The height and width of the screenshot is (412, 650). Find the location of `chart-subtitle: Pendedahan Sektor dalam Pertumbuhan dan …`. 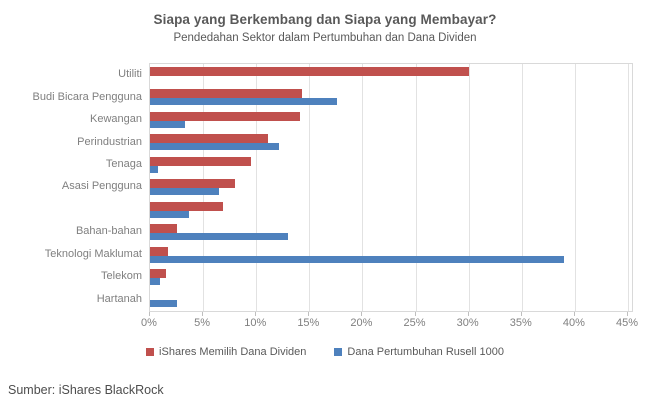

chart-subtitle: Pendedahan Sektor dalam Pertumbuhan dan … is located at coordinates (325, 38).